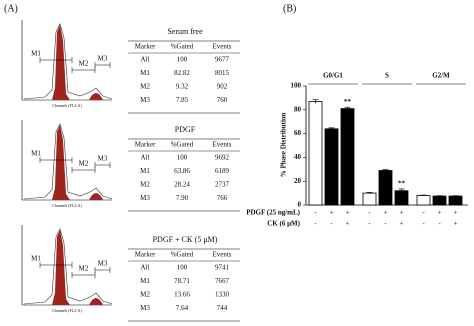  Describe the element at coordinates (298, 133) in the screenshot. I see `y-tick-label: 60` at that location.